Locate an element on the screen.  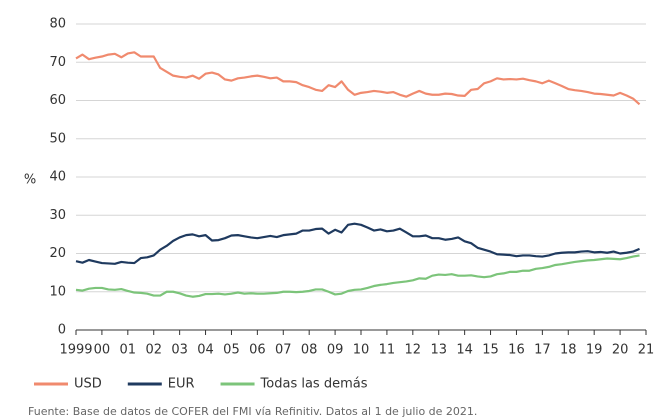
x-tick-label: 21 is located at coordinates (646, 350).